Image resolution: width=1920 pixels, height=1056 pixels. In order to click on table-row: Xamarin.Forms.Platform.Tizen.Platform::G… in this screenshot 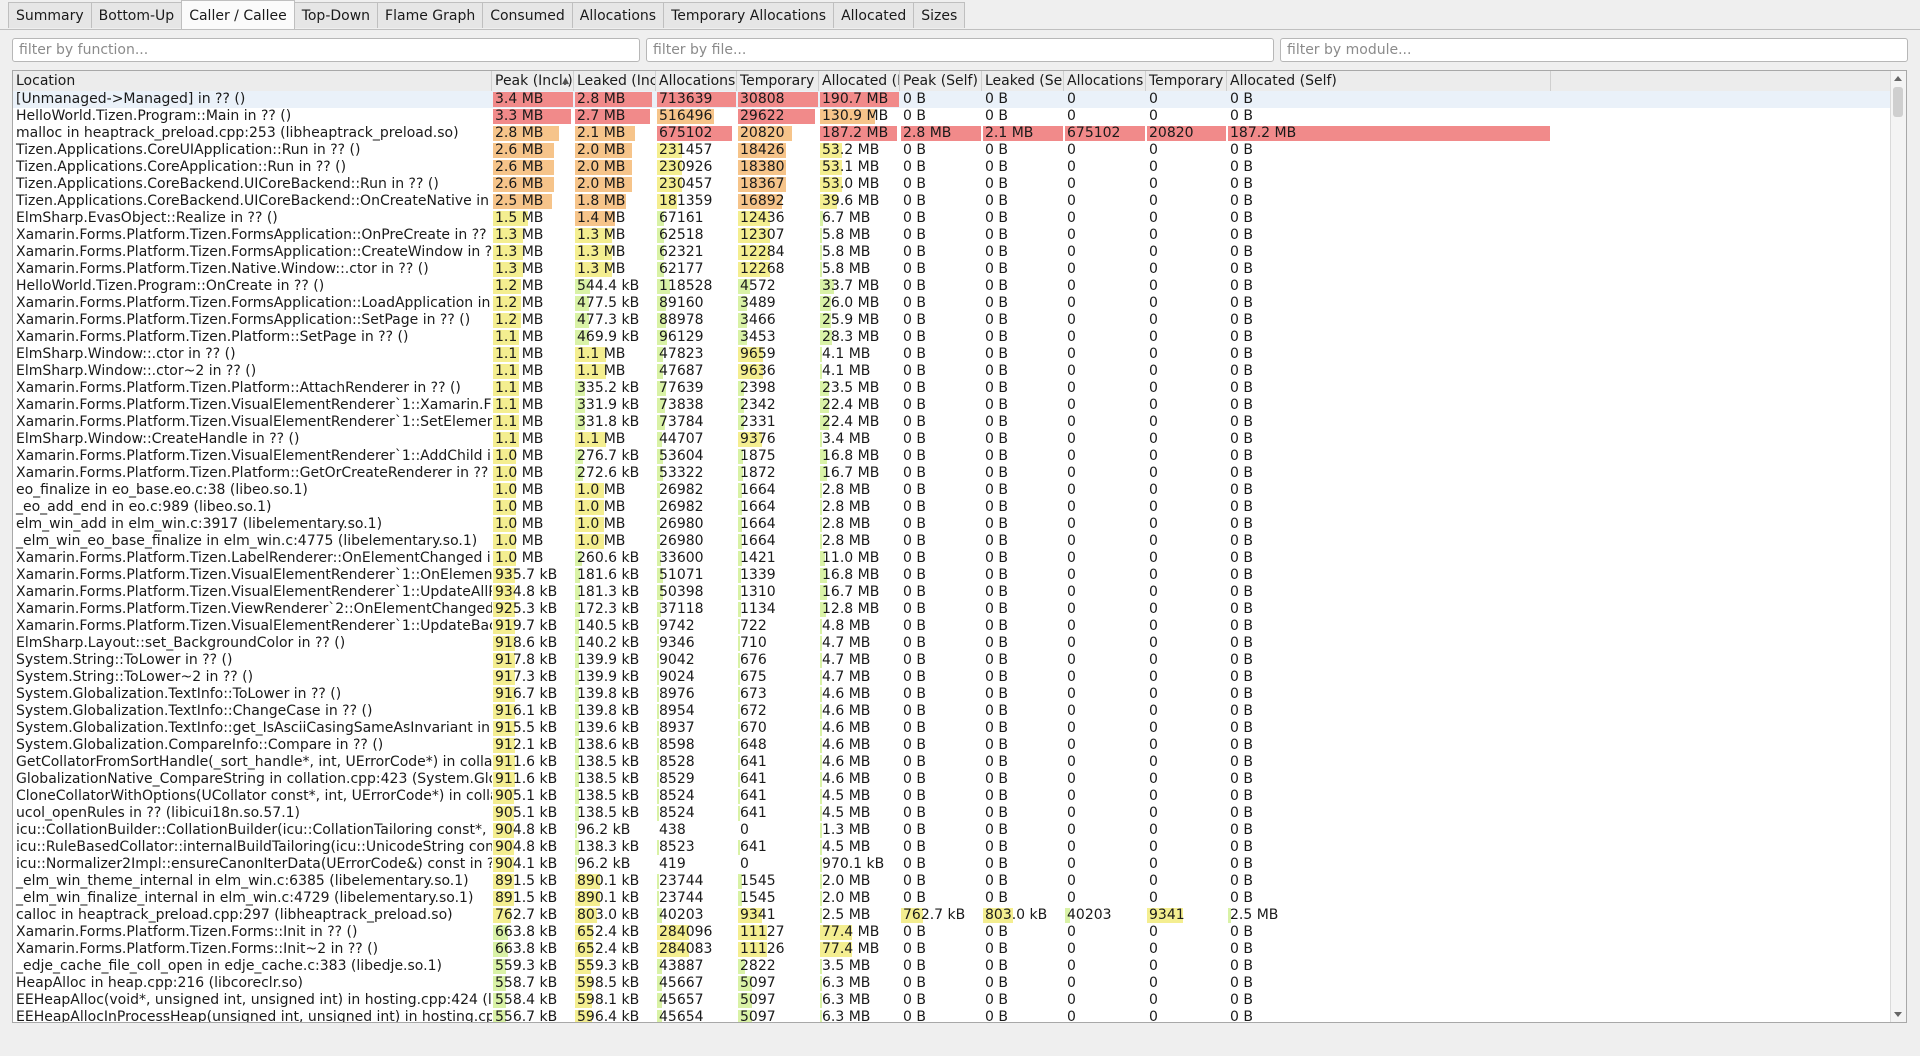, I will do `click(951, 473)`.